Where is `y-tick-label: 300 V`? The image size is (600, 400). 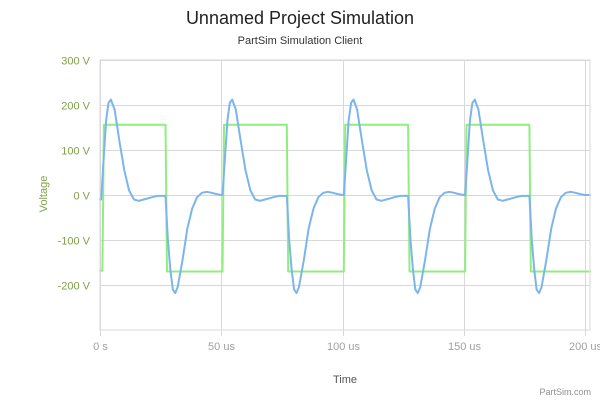
y-tick-label: 300 V is located at coordinates (75, 62).